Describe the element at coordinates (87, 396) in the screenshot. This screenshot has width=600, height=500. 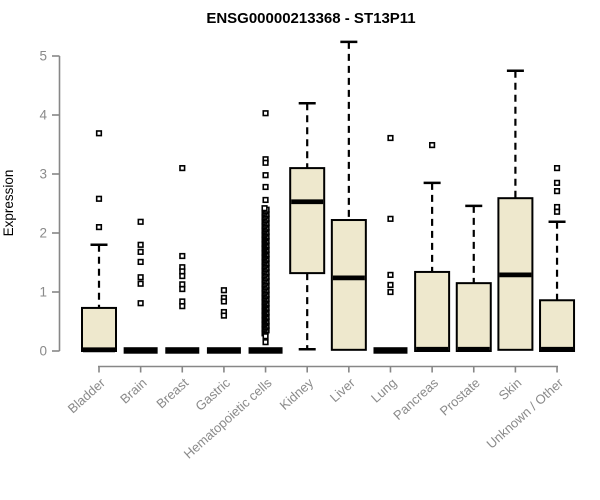
I see `x-tick-label: Bladder` at that location.